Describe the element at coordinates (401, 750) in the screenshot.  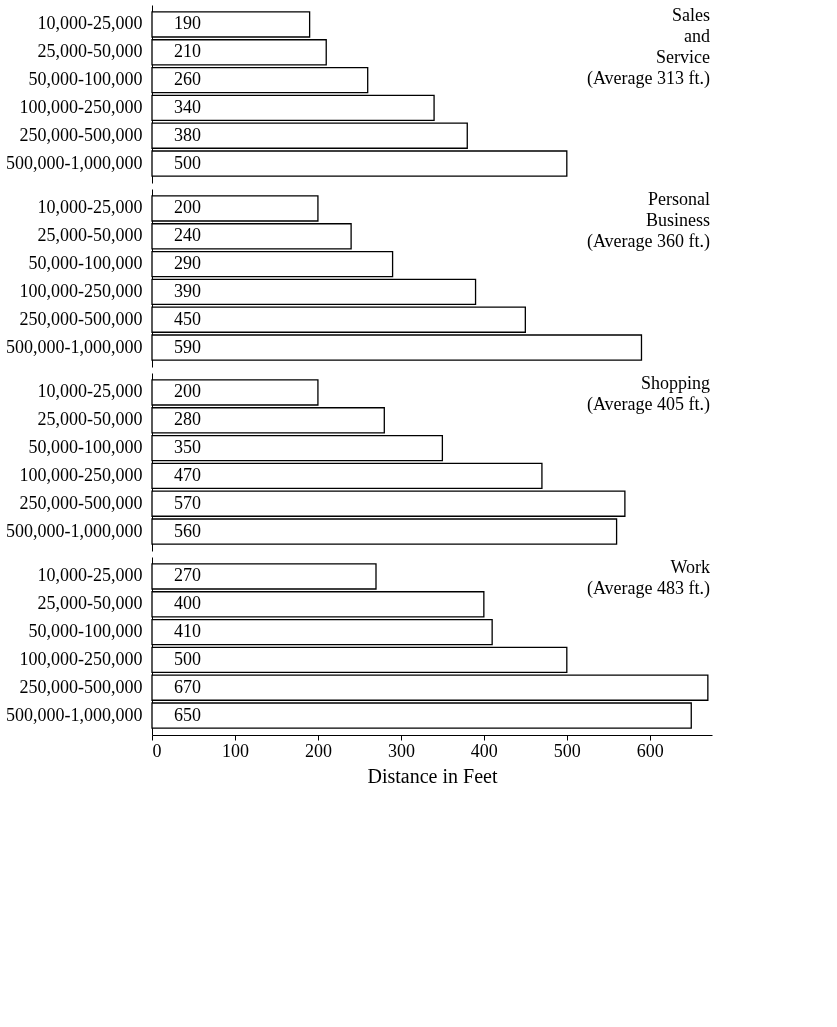
I see `x-tick-label: 300` at that location.